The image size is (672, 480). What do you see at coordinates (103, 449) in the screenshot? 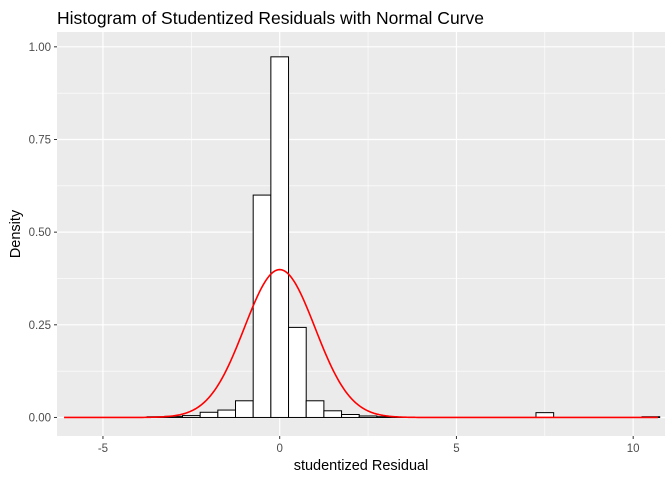
I see `x-tick-label: -5` at bounding box center [103, 449].